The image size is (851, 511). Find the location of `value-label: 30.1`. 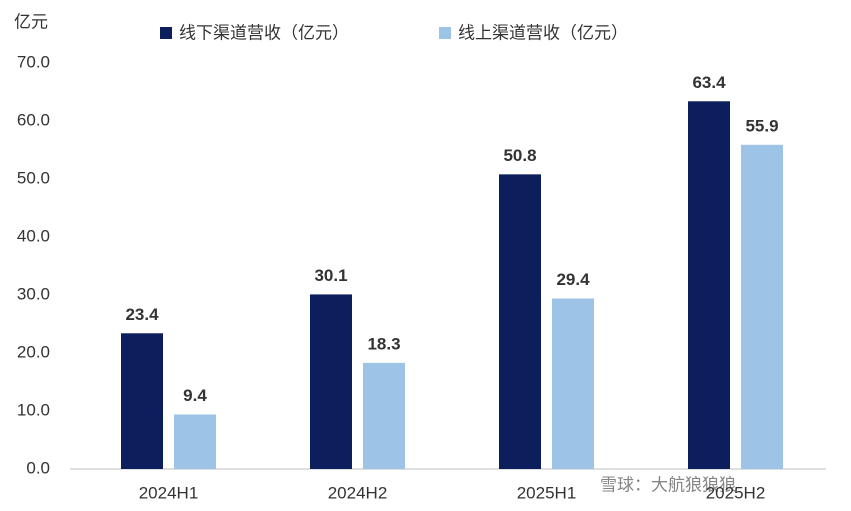

value-label: 30.1 is located at coordinates (330, 275).